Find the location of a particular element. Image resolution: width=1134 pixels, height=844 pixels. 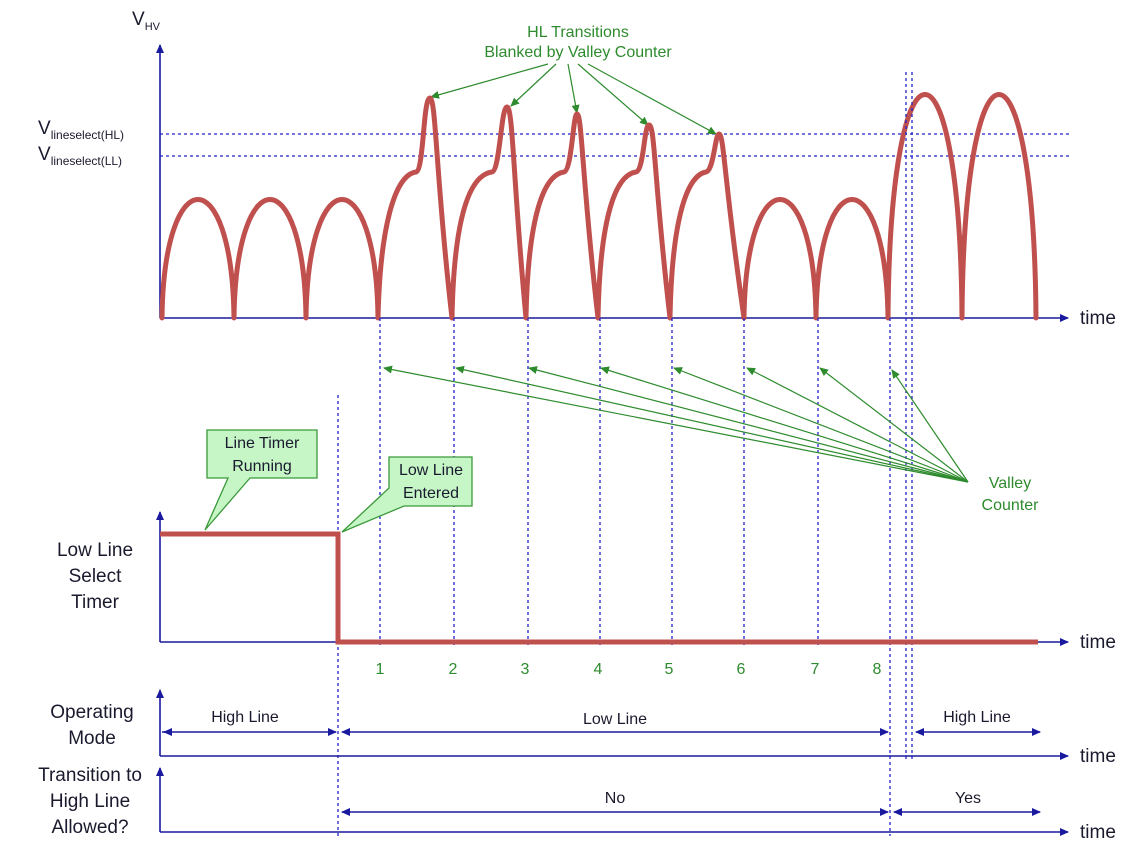

svg-text: Entered is located at coordinates (431, 493).